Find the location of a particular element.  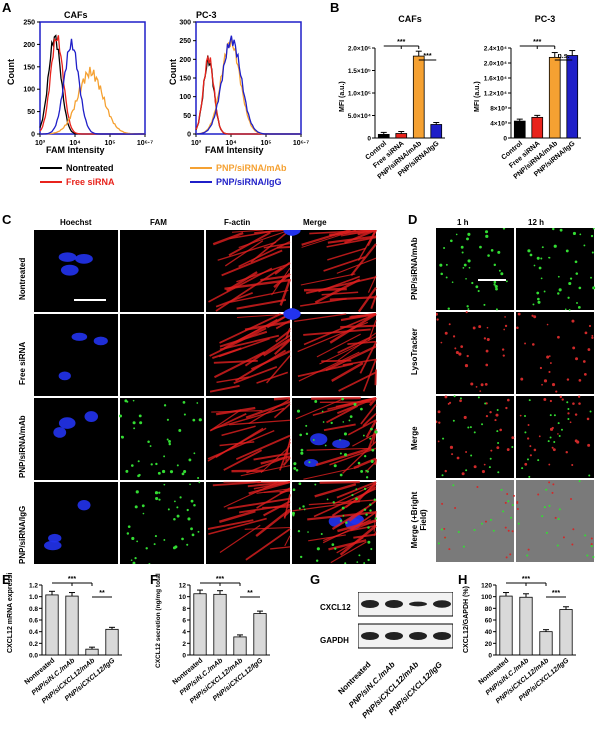

hist-pc3-ytick-label: 0 is located at coordinates (189, 135).